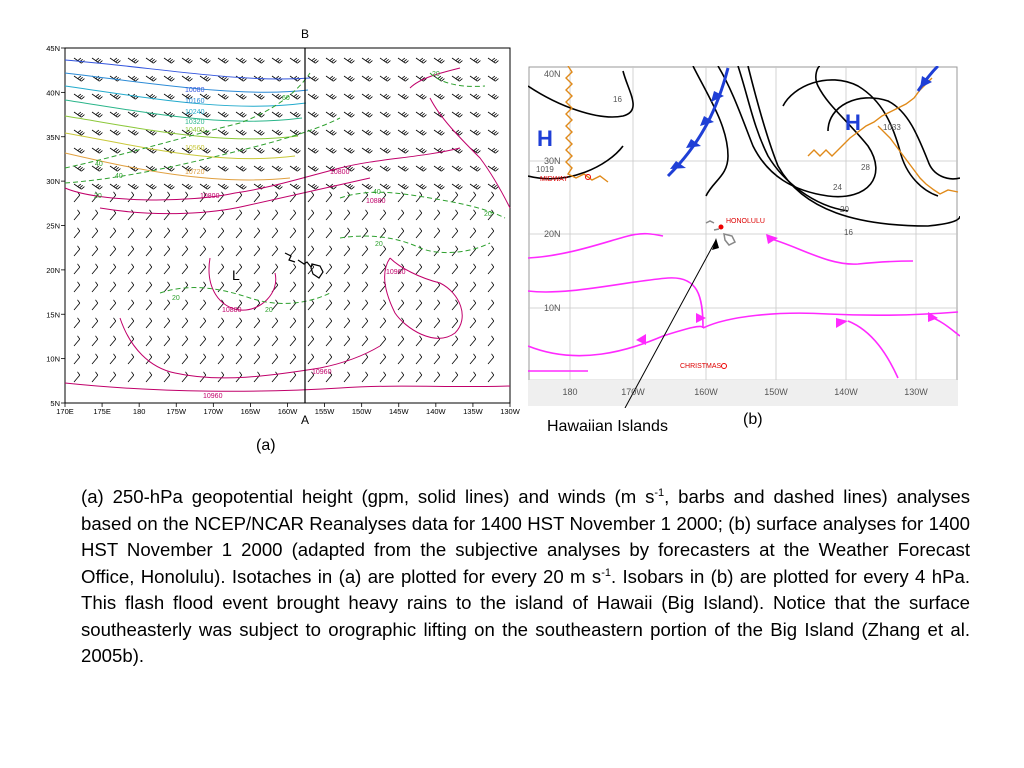  I want to click on streamline-arrows, so click(787, 289).